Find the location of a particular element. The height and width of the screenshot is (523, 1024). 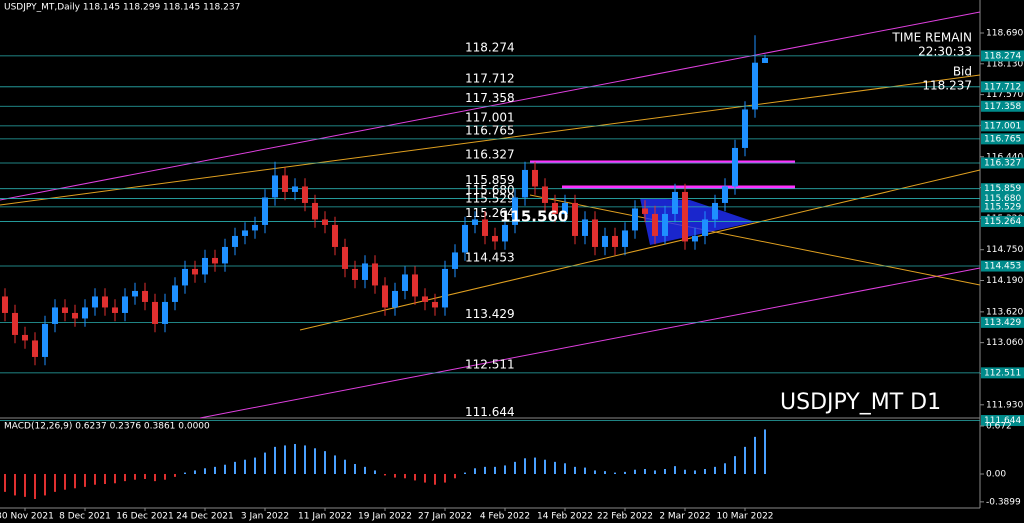

level-label: 118.274 is located at coordinates (490, 47).